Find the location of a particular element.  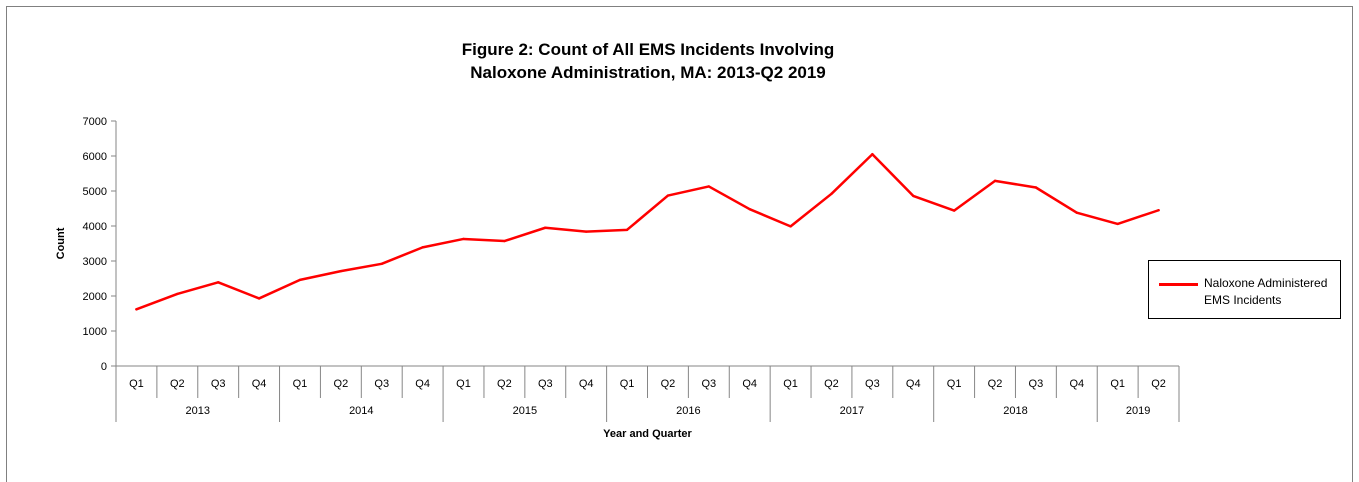

y-tick-label: 5000 is located at coordinates (95, 192).